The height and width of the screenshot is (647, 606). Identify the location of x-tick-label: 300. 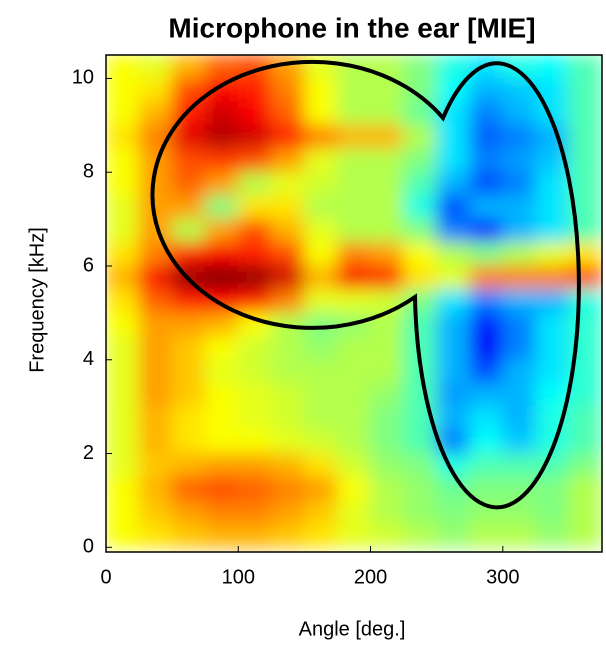
(502, 577).